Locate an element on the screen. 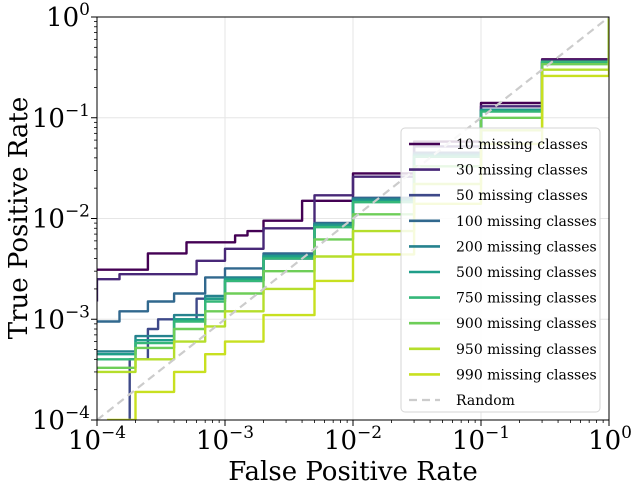 The image size is (634, 495). y-axis-label: True Positive Rate is located at coordinates (19, 218).